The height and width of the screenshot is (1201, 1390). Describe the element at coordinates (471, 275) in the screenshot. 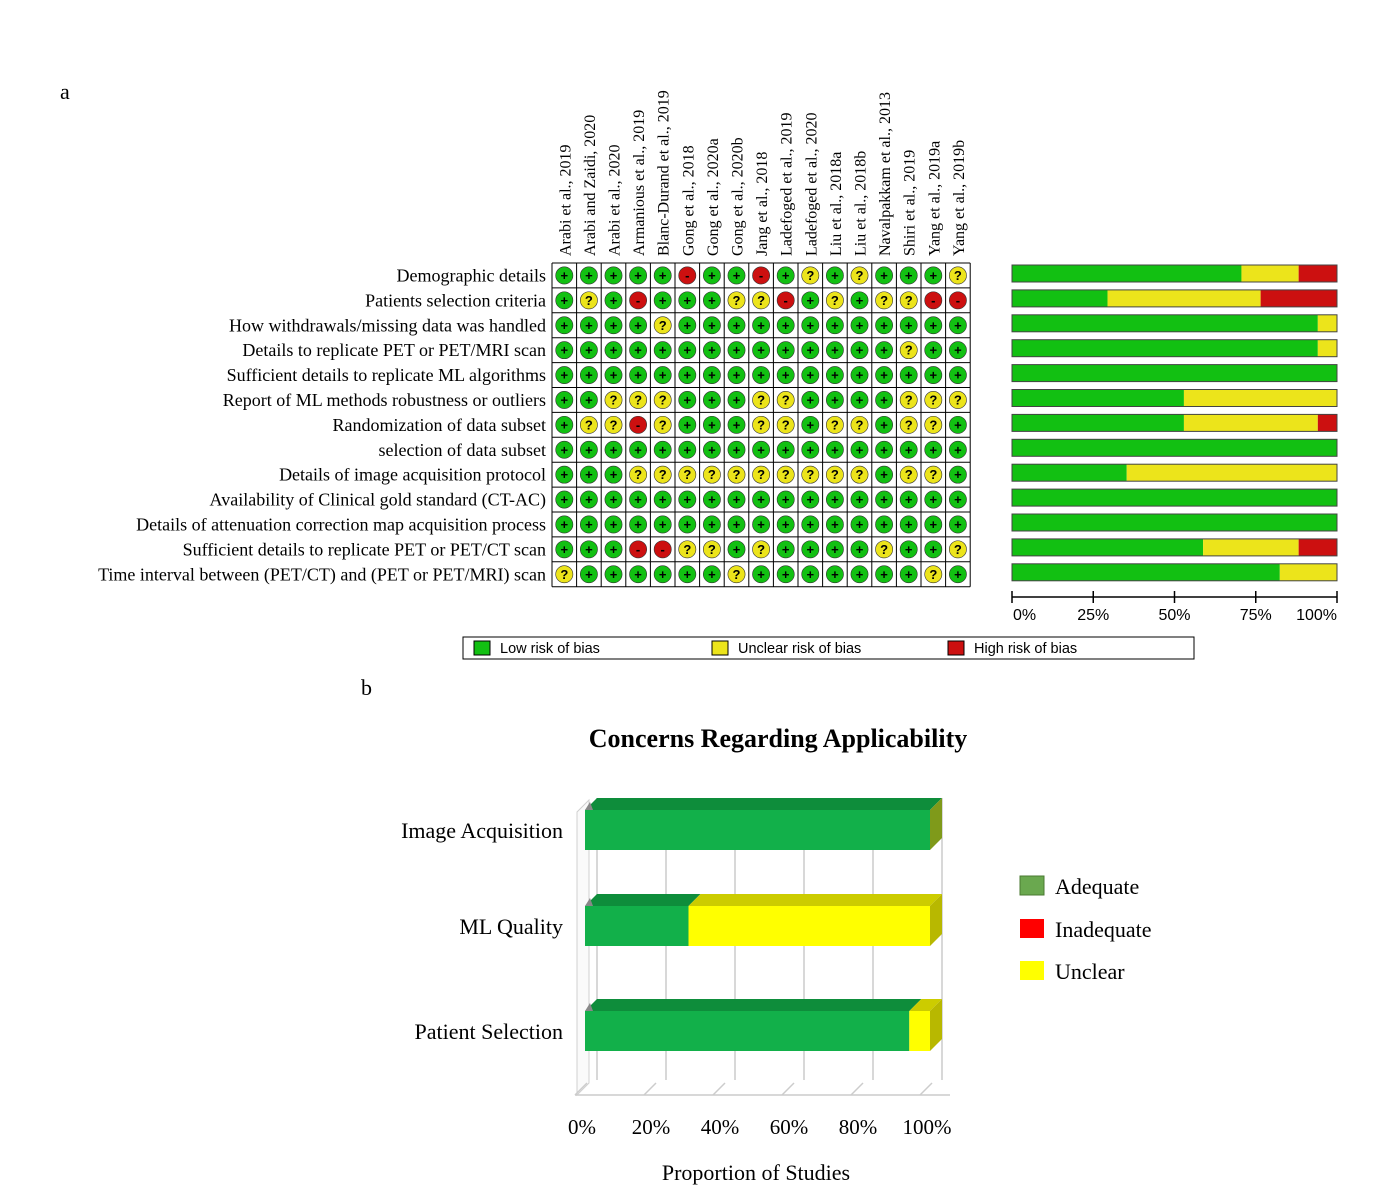

I see `criterion-label: Demographic details` at that location.